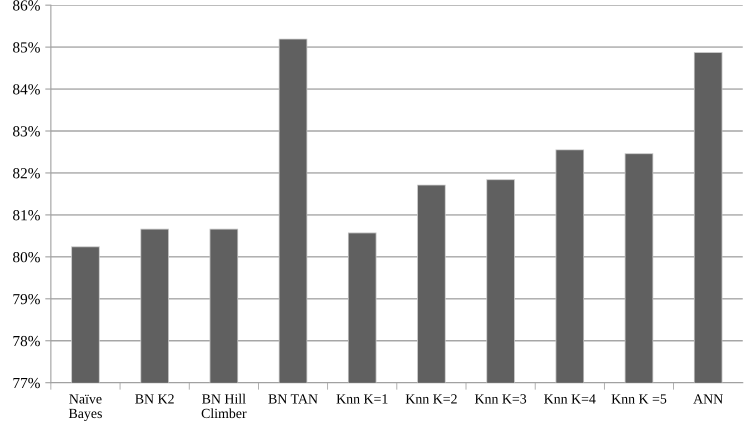 The image size is (748, 430). Describe the element at coordinates (224, 406) in the screenshot. I see `x-tick-label: BN Hill Climber` at that location.